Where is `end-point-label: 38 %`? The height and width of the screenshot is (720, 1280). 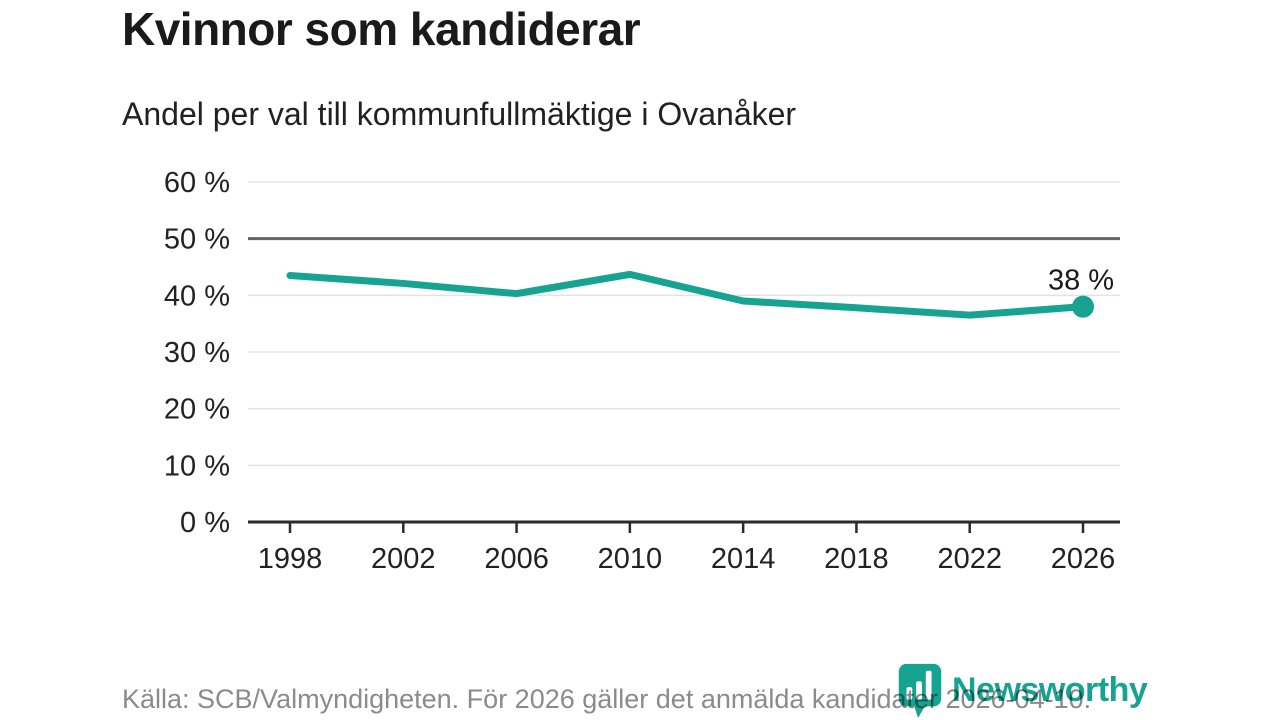
end-point-label: 38 % is located at coordinates (1081, 281).